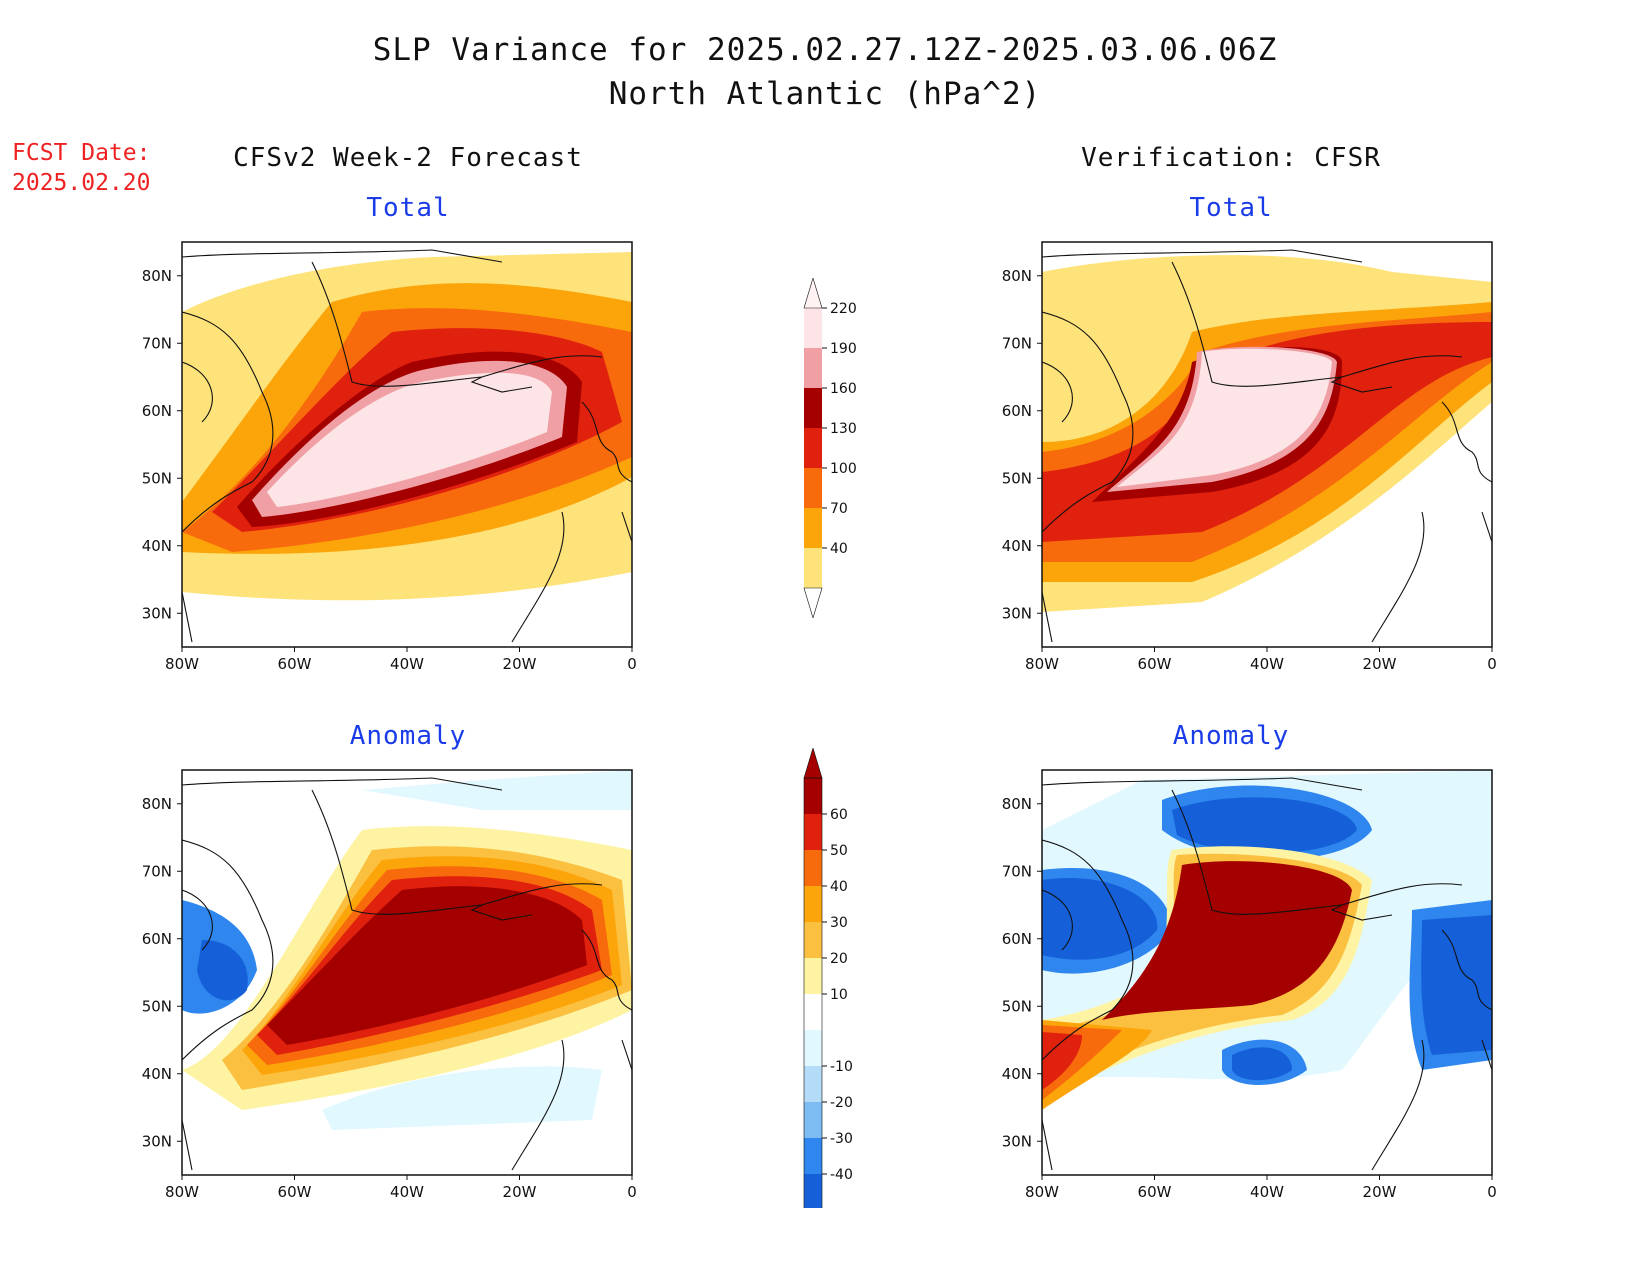 This screenshot has height=1275, width=1650. What do you see at coordinates (408, 736) in the screenshot?
I see `panel-title-forecast-anomaly: Anomaly` at bounding box center [408, 736].